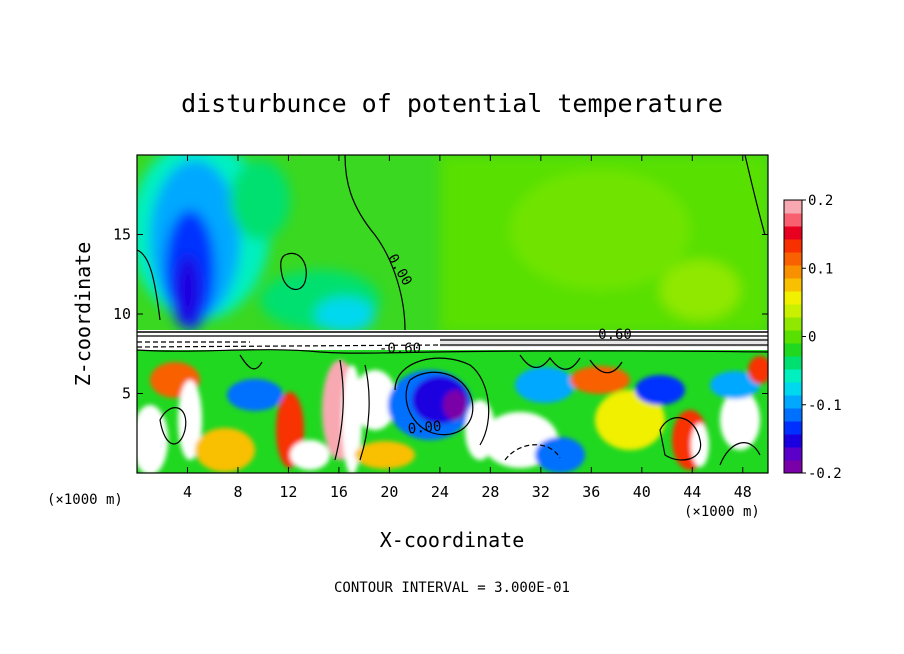  Describe the element at coordinates (490, 492) in the screenshot. I see `x-tick-label: 28` at that location.